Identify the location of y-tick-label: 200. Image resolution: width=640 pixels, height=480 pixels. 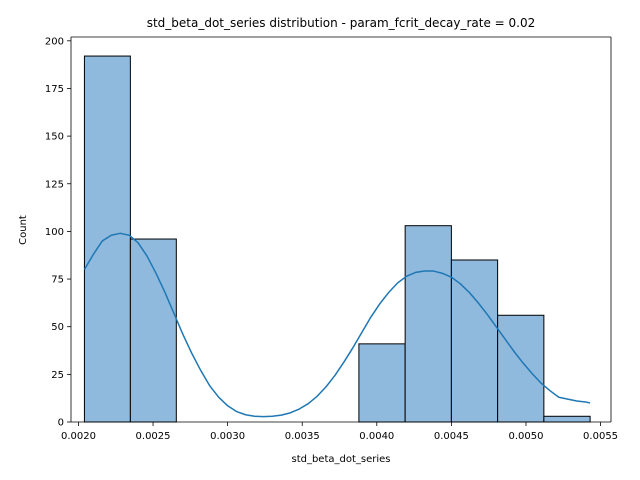
(54, 41).